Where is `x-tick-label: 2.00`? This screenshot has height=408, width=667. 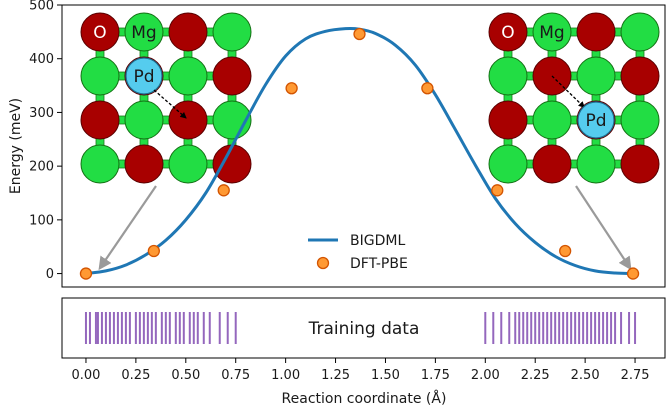
x-tick-label: 2.00 is located at coordinates (485, 375).